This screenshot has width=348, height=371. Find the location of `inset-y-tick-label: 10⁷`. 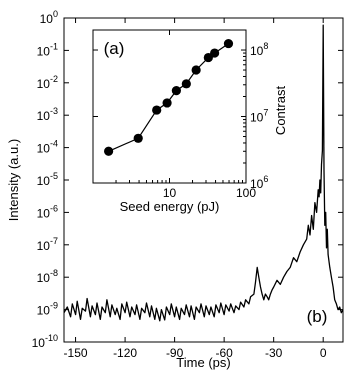

inset-y-tick-label: 10⁷ is located at coordinates (259, 116).